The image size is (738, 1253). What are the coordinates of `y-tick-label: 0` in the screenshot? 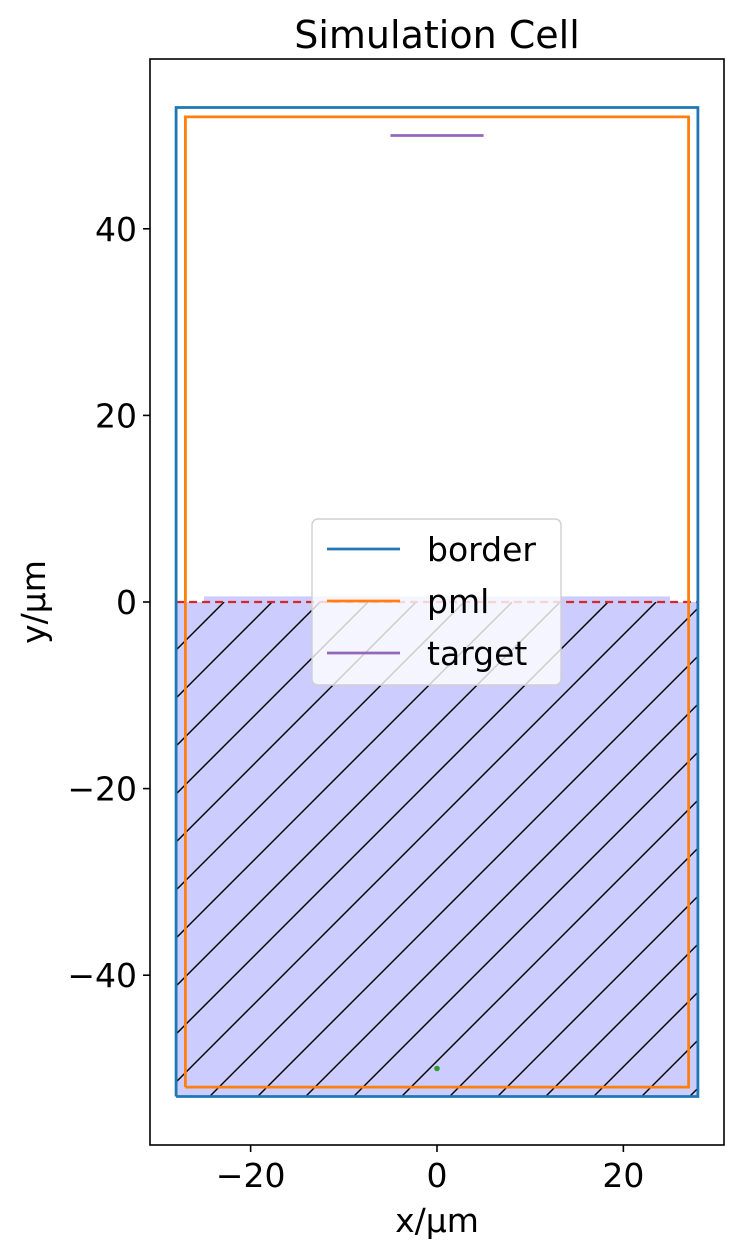 It's located at (126, 602).